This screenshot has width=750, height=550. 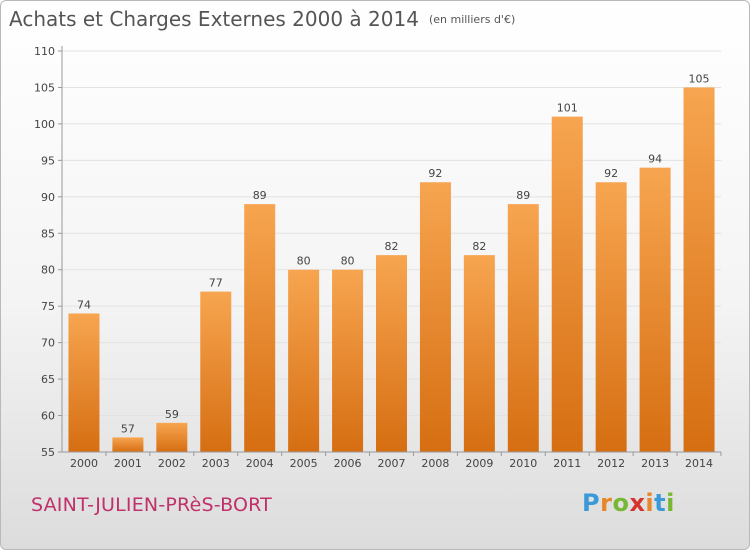 What do you see at coordinates (304, 463) in the screenshot?
I see `x-tick-label: 2005` at bounding box center [304, 463].